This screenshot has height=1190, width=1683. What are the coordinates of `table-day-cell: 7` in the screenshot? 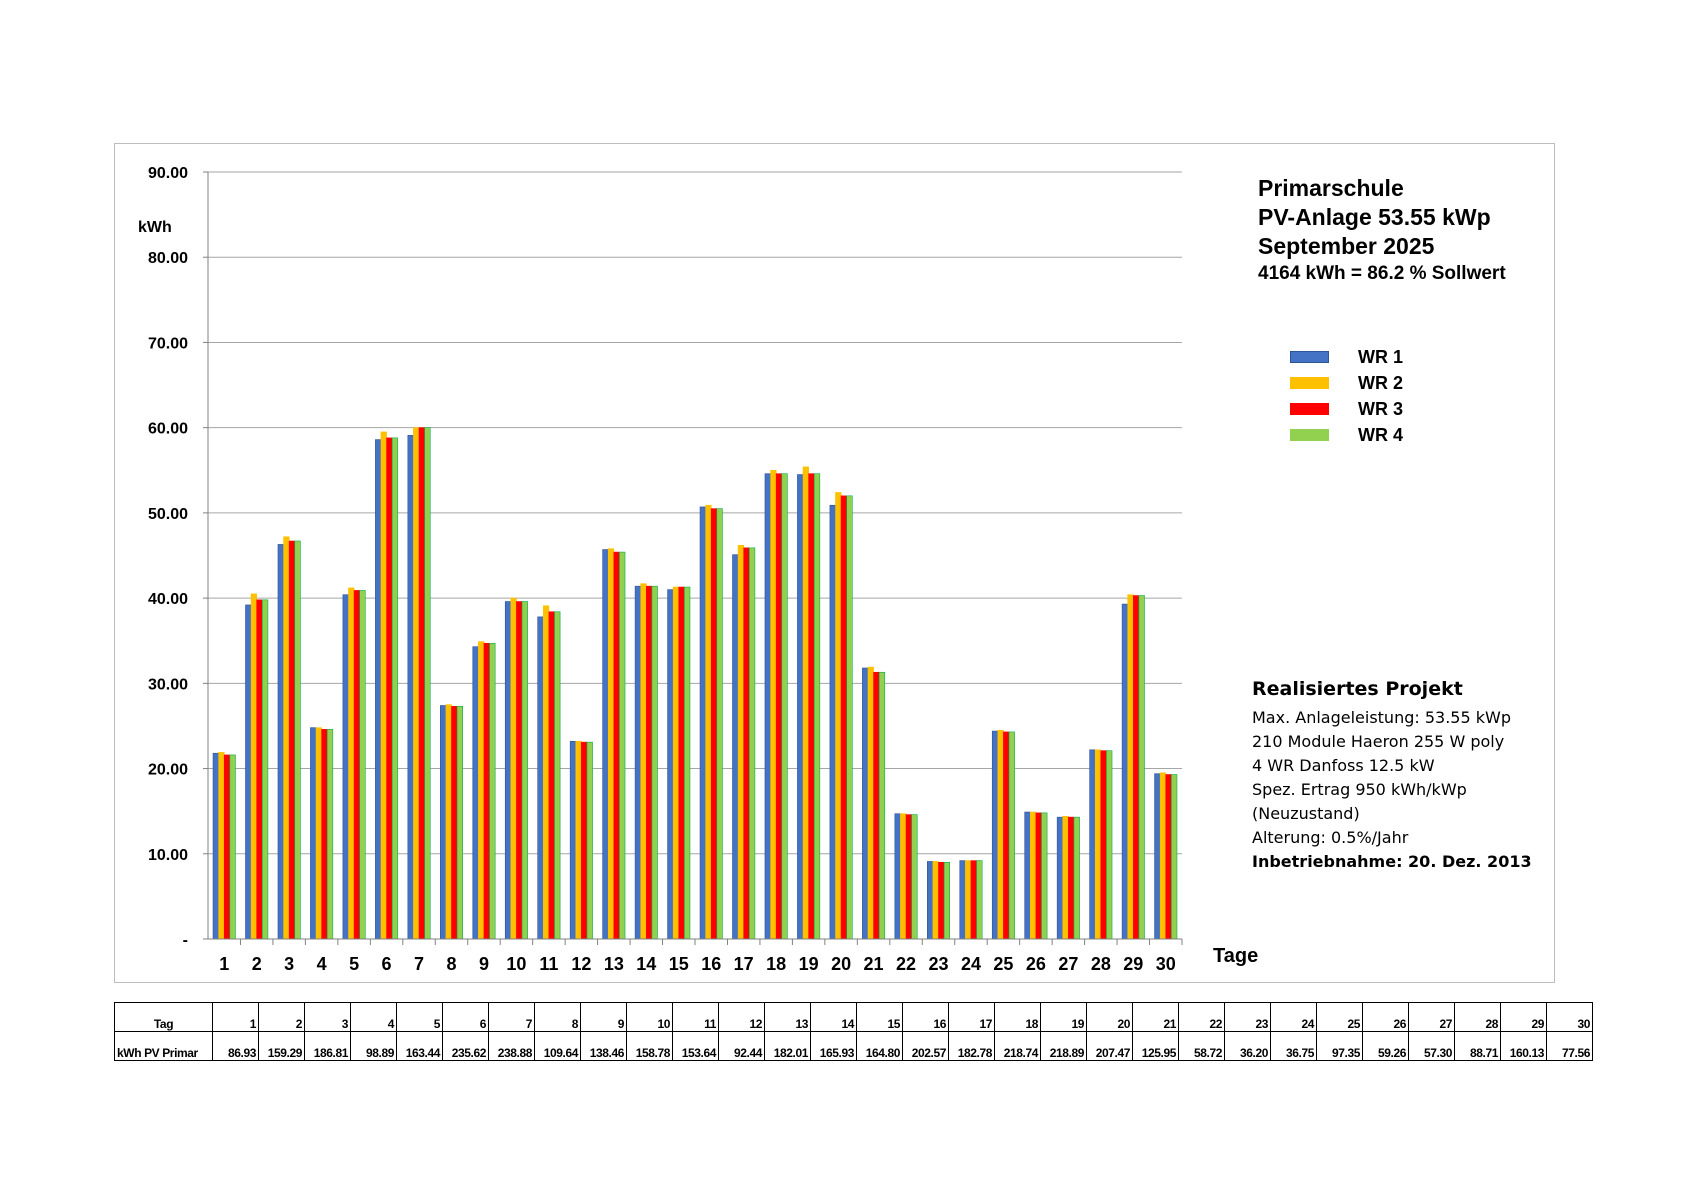 It's located at (511, 1017).